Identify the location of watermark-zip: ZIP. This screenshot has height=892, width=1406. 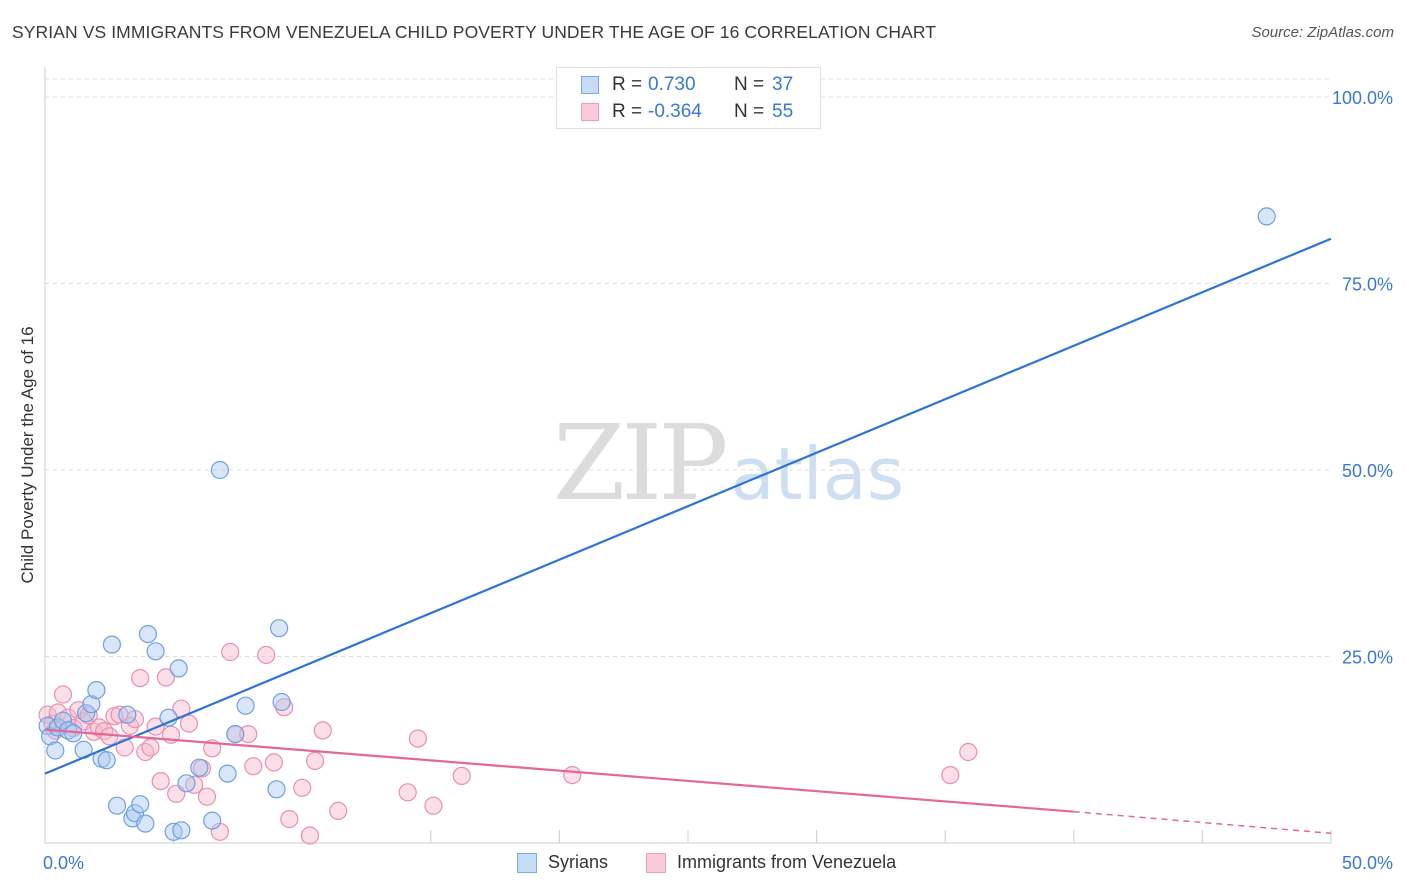
(640, 463).